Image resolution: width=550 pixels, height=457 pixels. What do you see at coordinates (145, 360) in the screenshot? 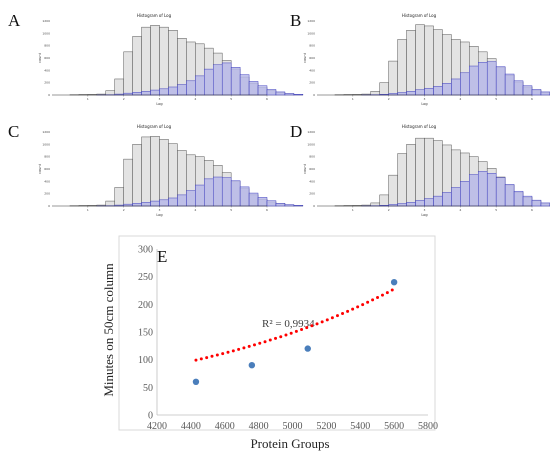
I see `y-tick-label: 100` at bounding box center [145, 360].